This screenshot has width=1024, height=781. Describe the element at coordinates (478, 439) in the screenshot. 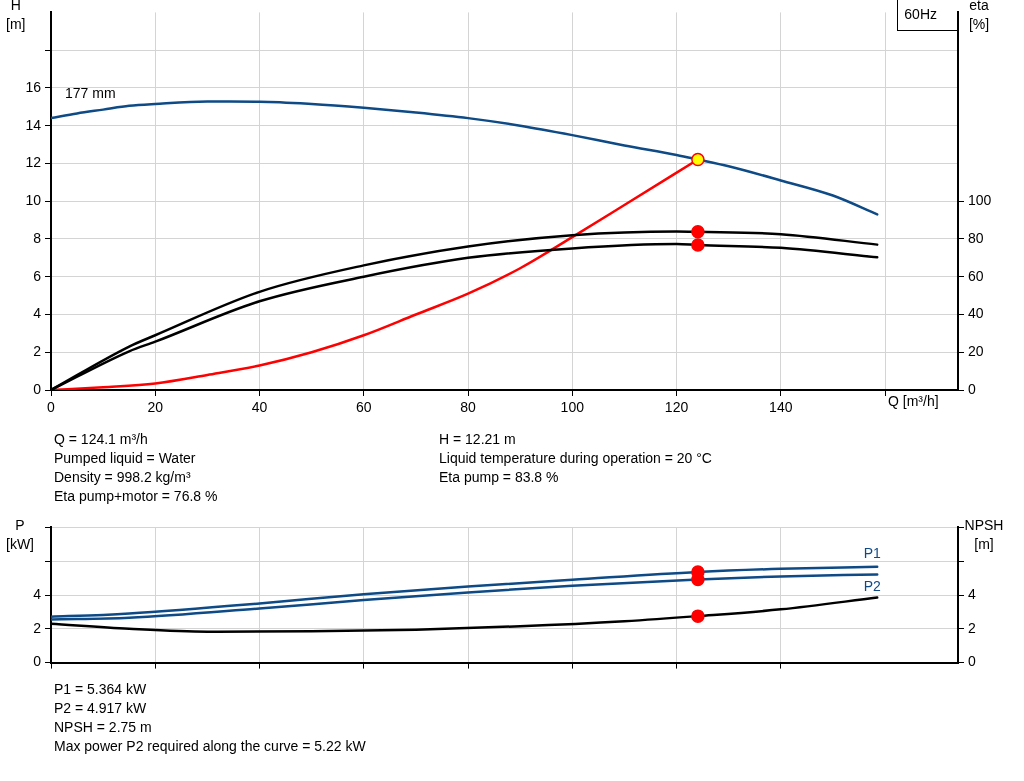

I see `text: H = 12.21 m` at that location.